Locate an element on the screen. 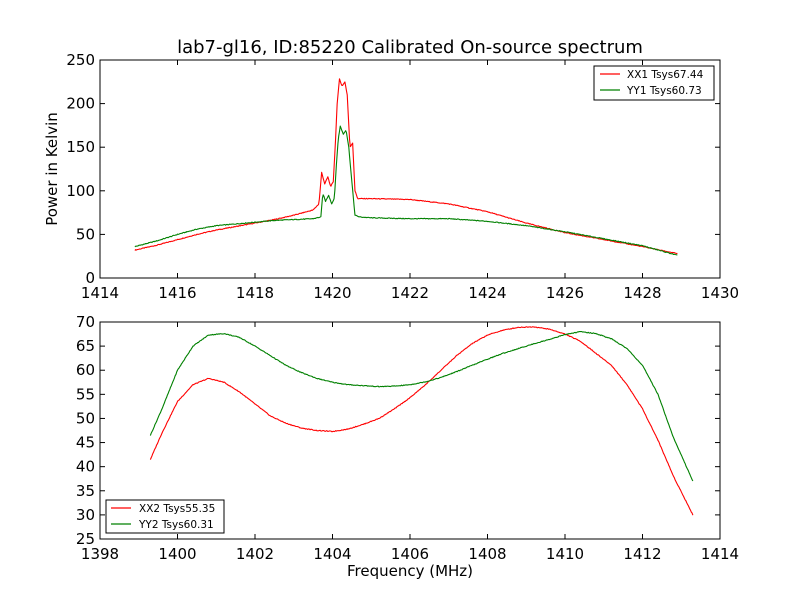 This screenshot has width=800, height=600. top-legend: XX1 Tsys67.44 YY1 Tsys60.73 is located at coordinates (654, 83).